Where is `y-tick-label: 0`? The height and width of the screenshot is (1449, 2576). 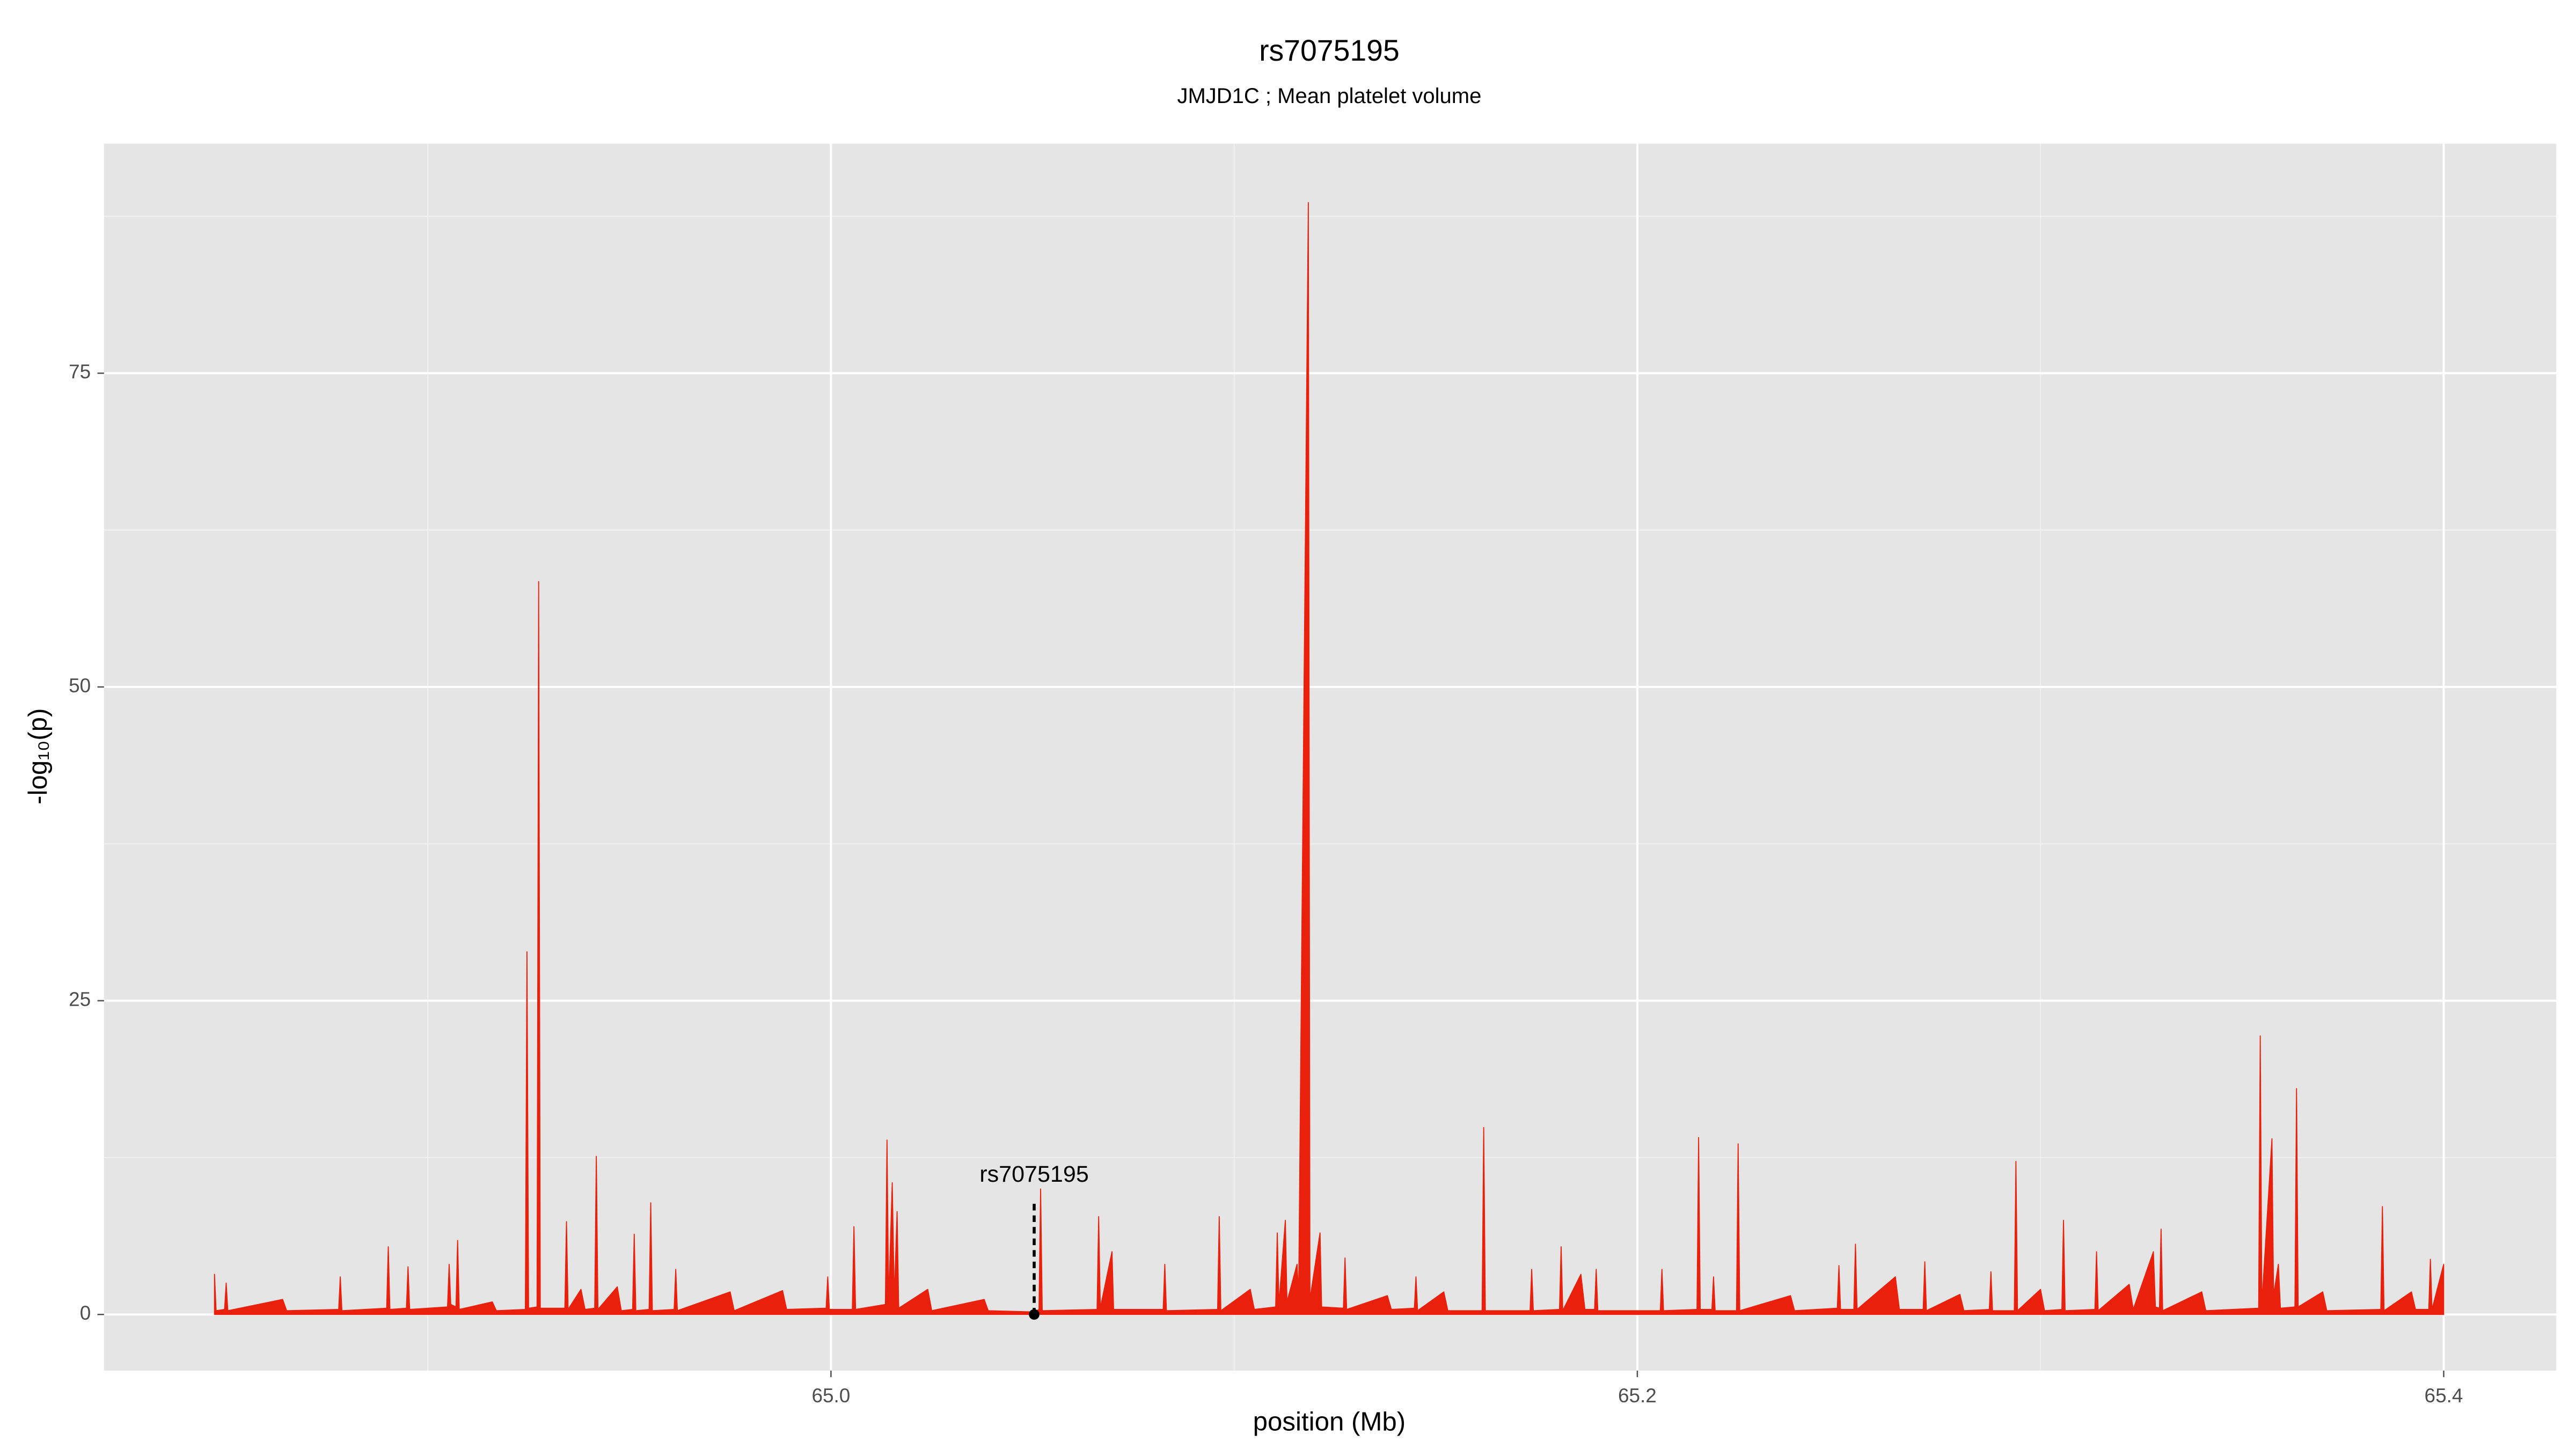
y-tick-label: 0 is located at coordinates (85, 1313).